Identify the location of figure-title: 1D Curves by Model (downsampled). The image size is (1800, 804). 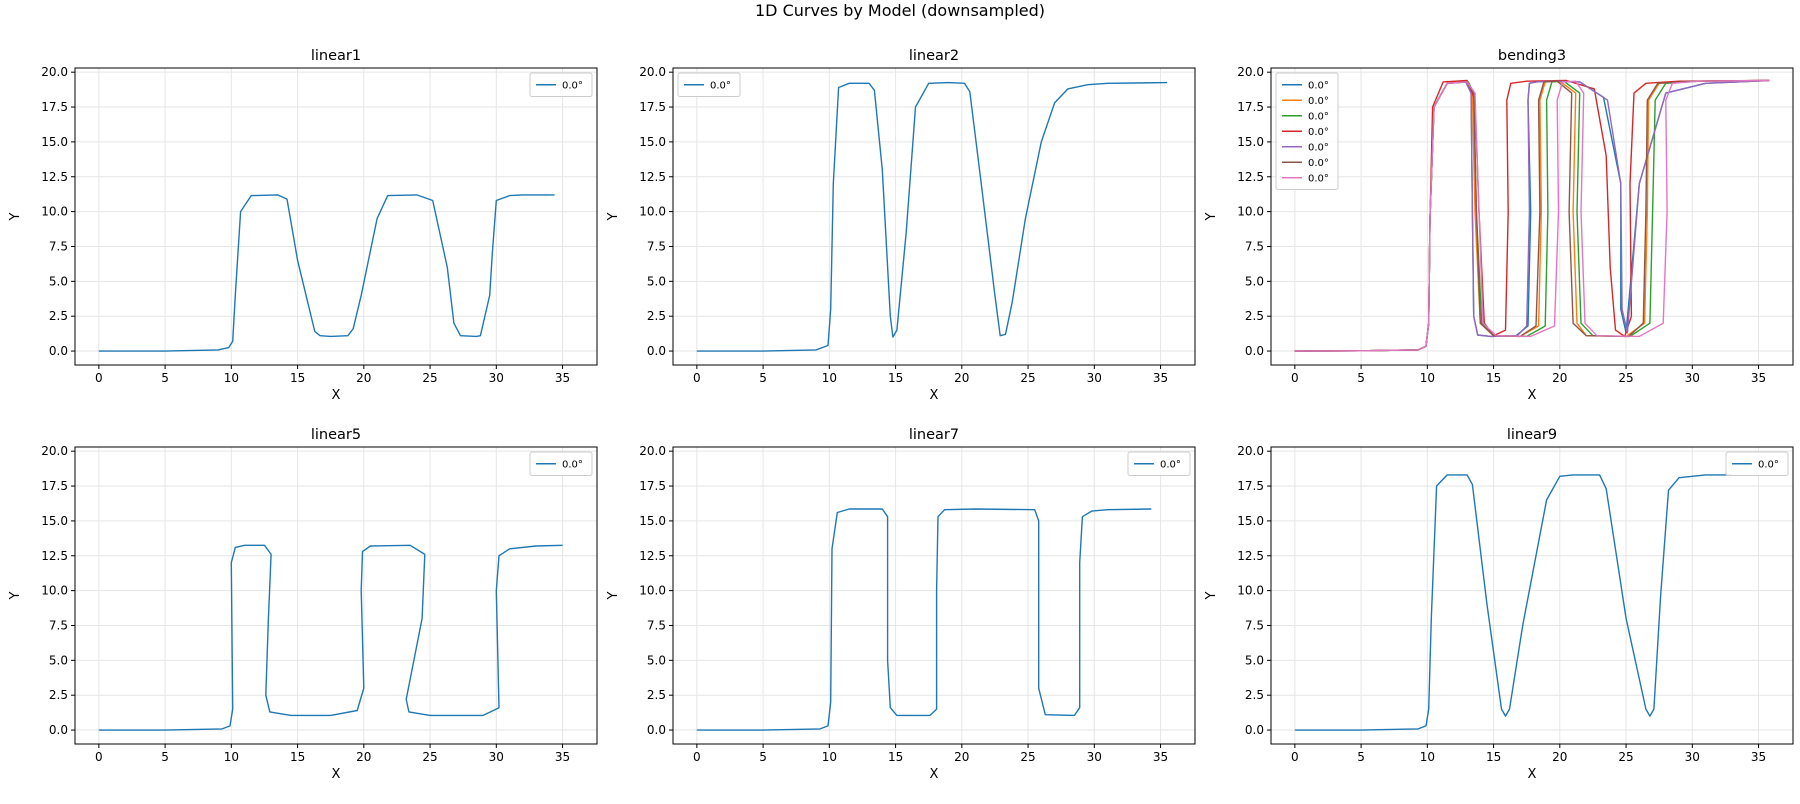
(900, 10).